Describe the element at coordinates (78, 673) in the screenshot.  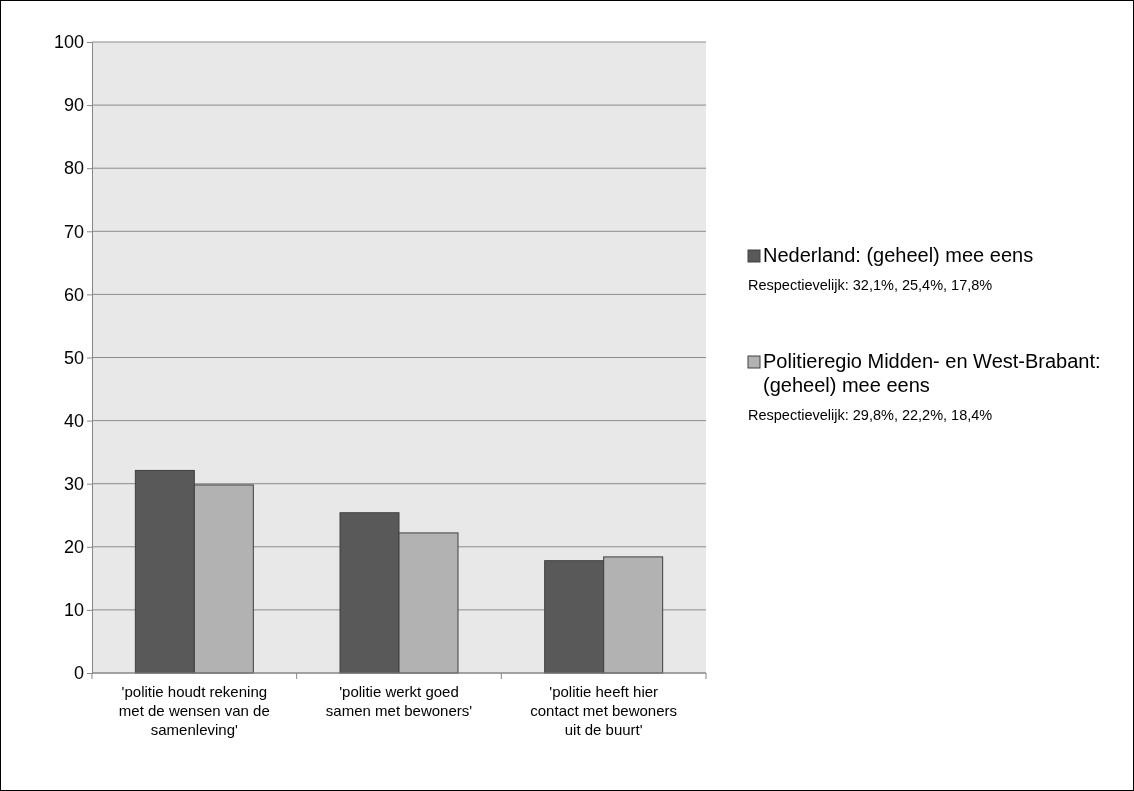
I see `y-tick-label: 0` at that location.